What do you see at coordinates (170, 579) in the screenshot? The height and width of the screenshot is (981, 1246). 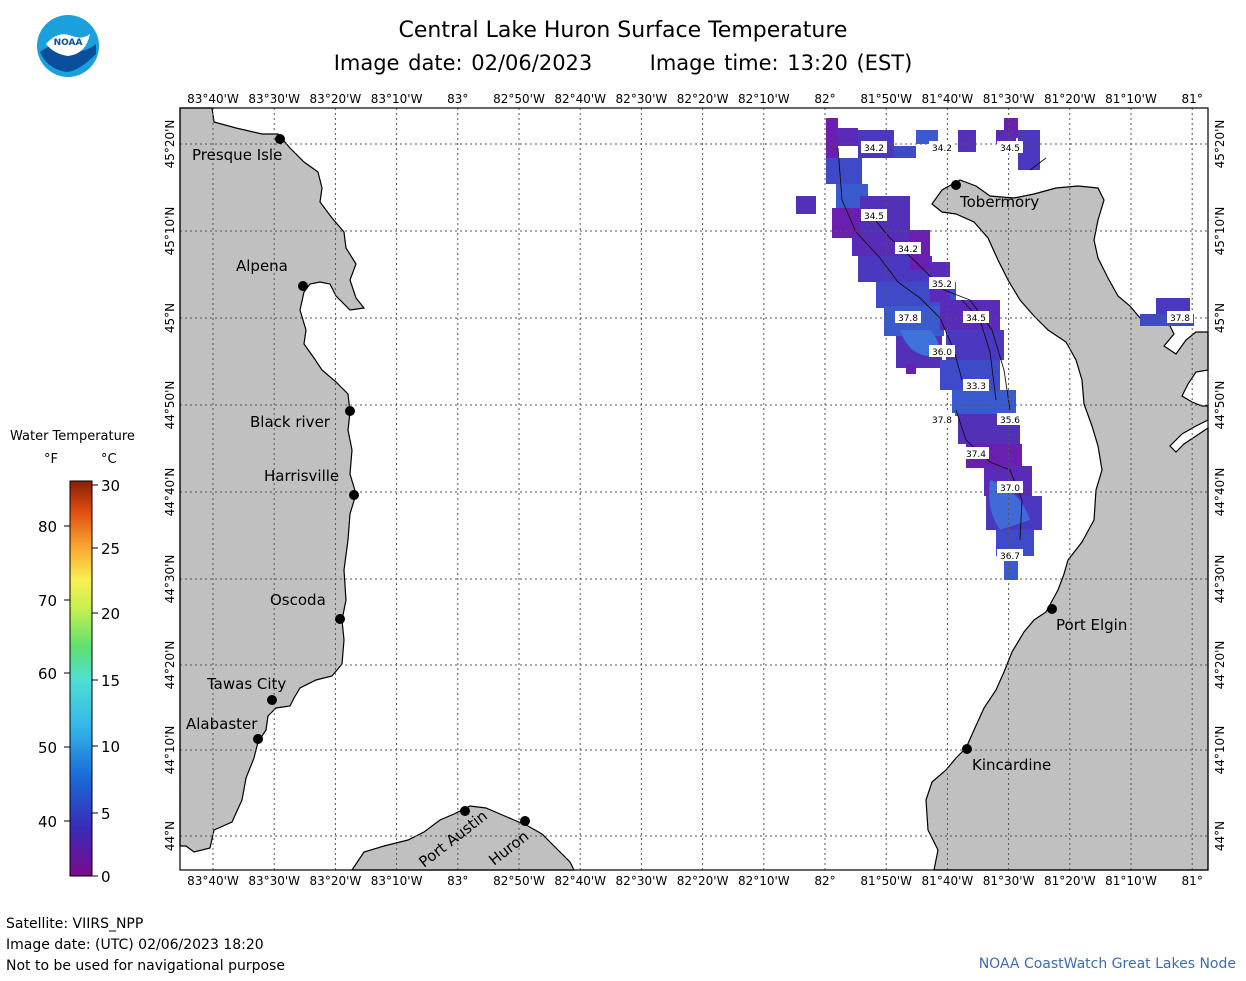 I see `y-tick-label-left: 44°30'N` at bounding box center [170, 579].